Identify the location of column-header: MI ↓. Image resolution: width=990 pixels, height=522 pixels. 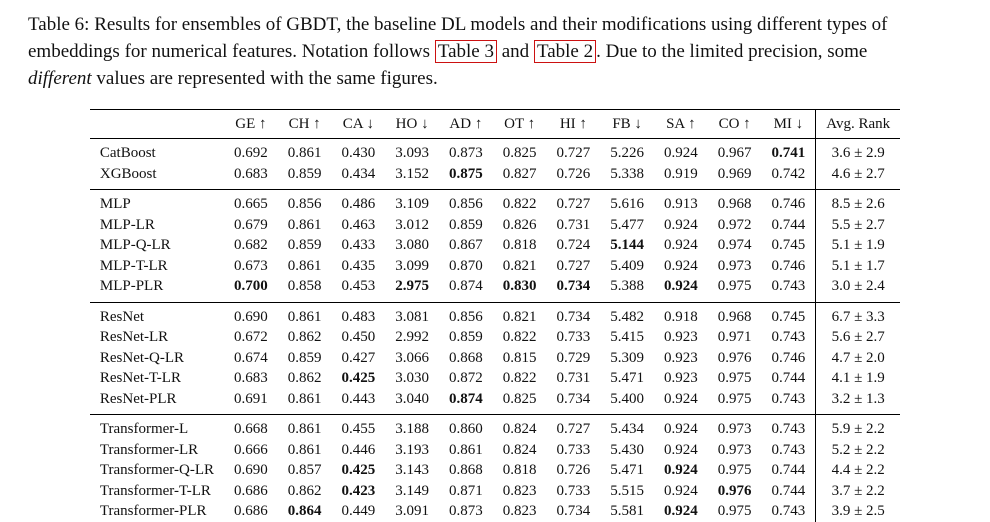
(788, 124).